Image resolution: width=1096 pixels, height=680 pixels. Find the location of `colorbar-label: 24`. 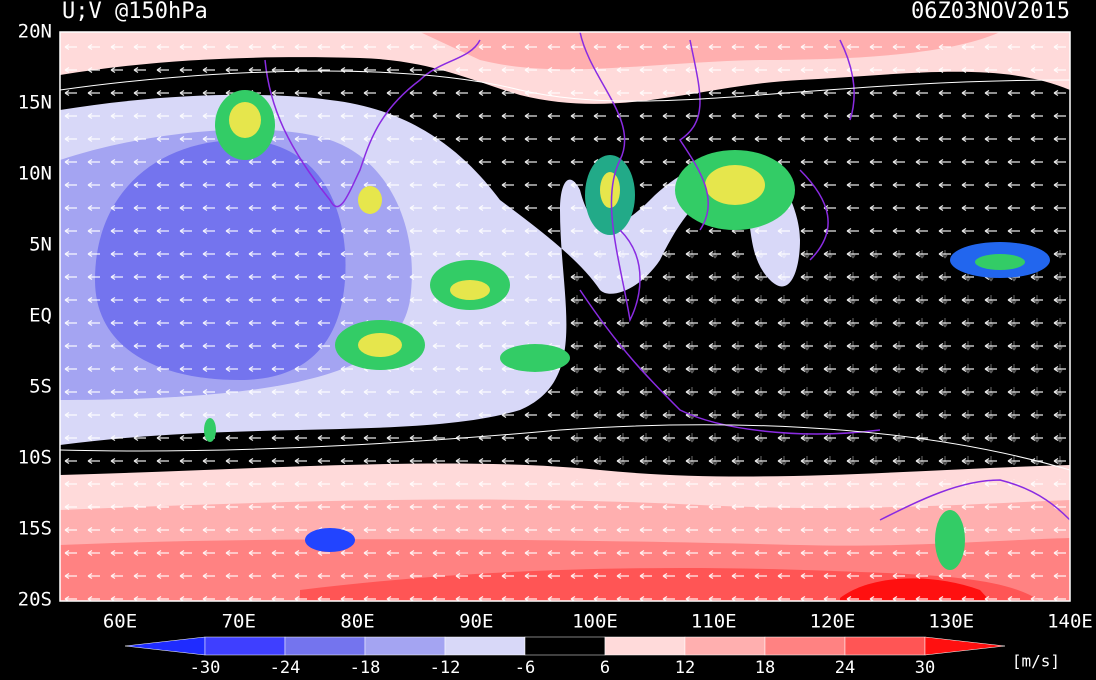

colorbar-label: 24 is located at coordinates (845, 668).